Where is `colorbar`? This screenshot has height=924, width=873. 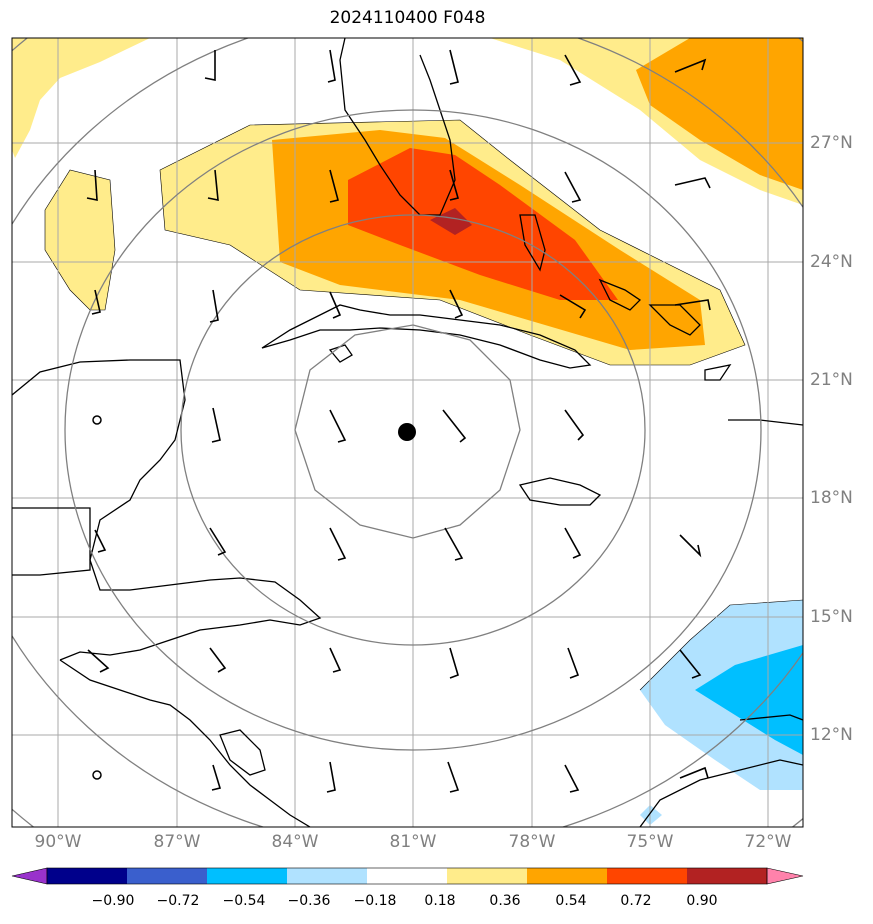
colorbar is located at coordinates (407, 876).